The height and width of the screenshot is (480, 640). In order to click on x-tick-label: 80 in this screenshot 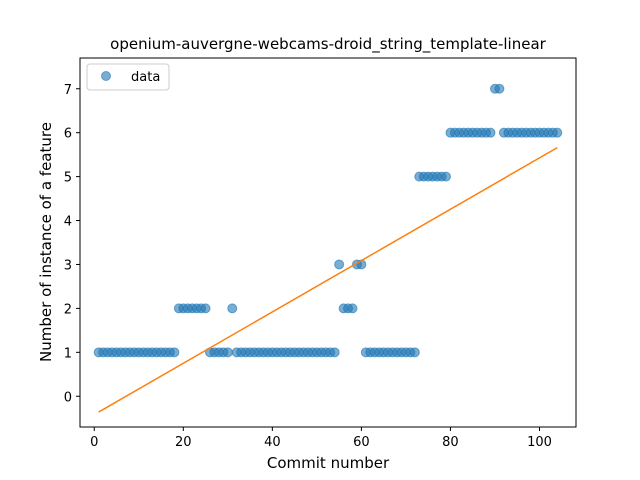, I will do `click(450, 442)`.